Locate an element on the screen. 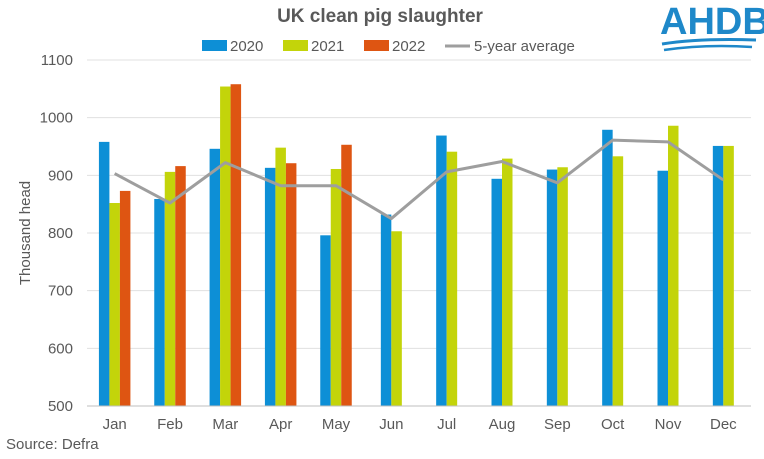  bar-2020-nov is located at coordinates (662, 288).